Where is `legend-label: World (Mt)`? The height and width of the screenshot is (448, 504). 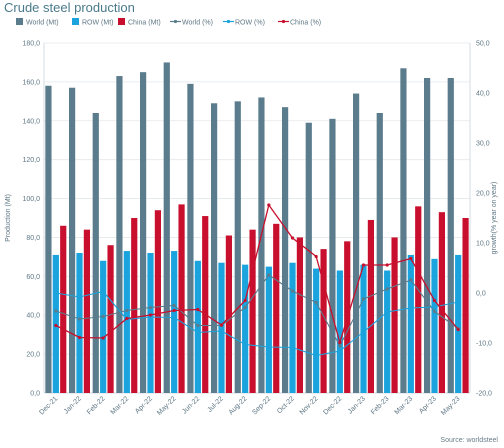
legend-label: World (Mt) is located at coordinates (42, 23).